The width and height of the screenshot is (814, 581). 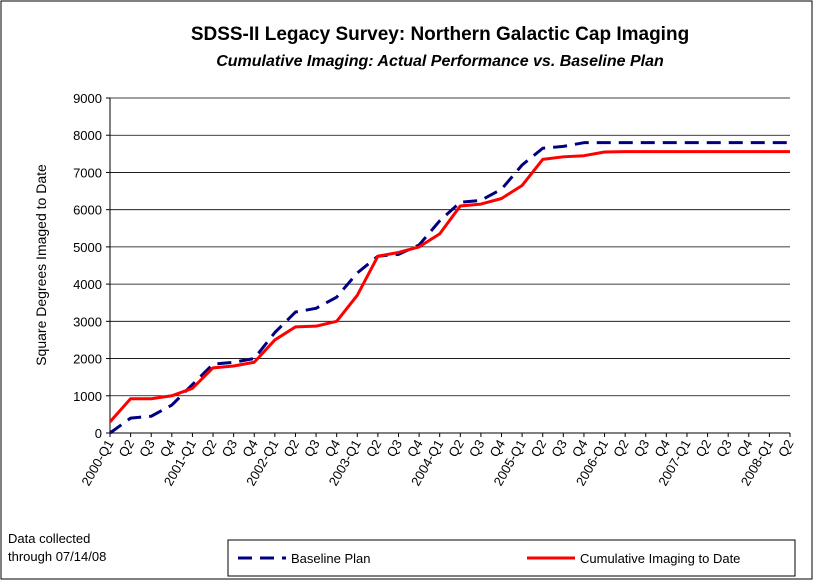 What do you see at coordinates (87, 210) in the screenshot?
I see `y-tick-label: 6000` at bounding box center [87, 210].